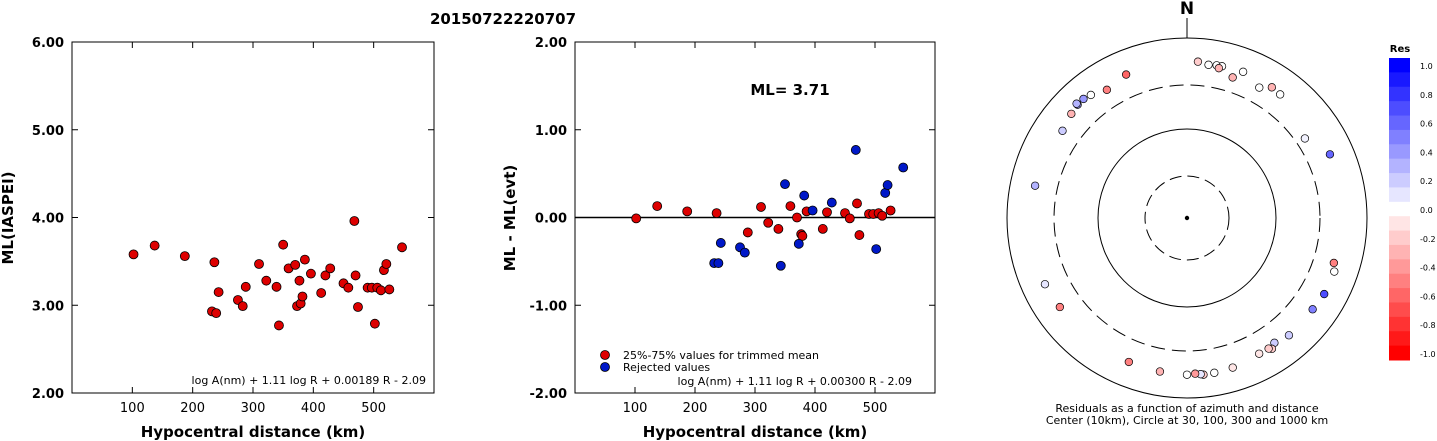  I want to click on plot2-x-axis-label: Hypocentral distance (km), so click(755, 432).